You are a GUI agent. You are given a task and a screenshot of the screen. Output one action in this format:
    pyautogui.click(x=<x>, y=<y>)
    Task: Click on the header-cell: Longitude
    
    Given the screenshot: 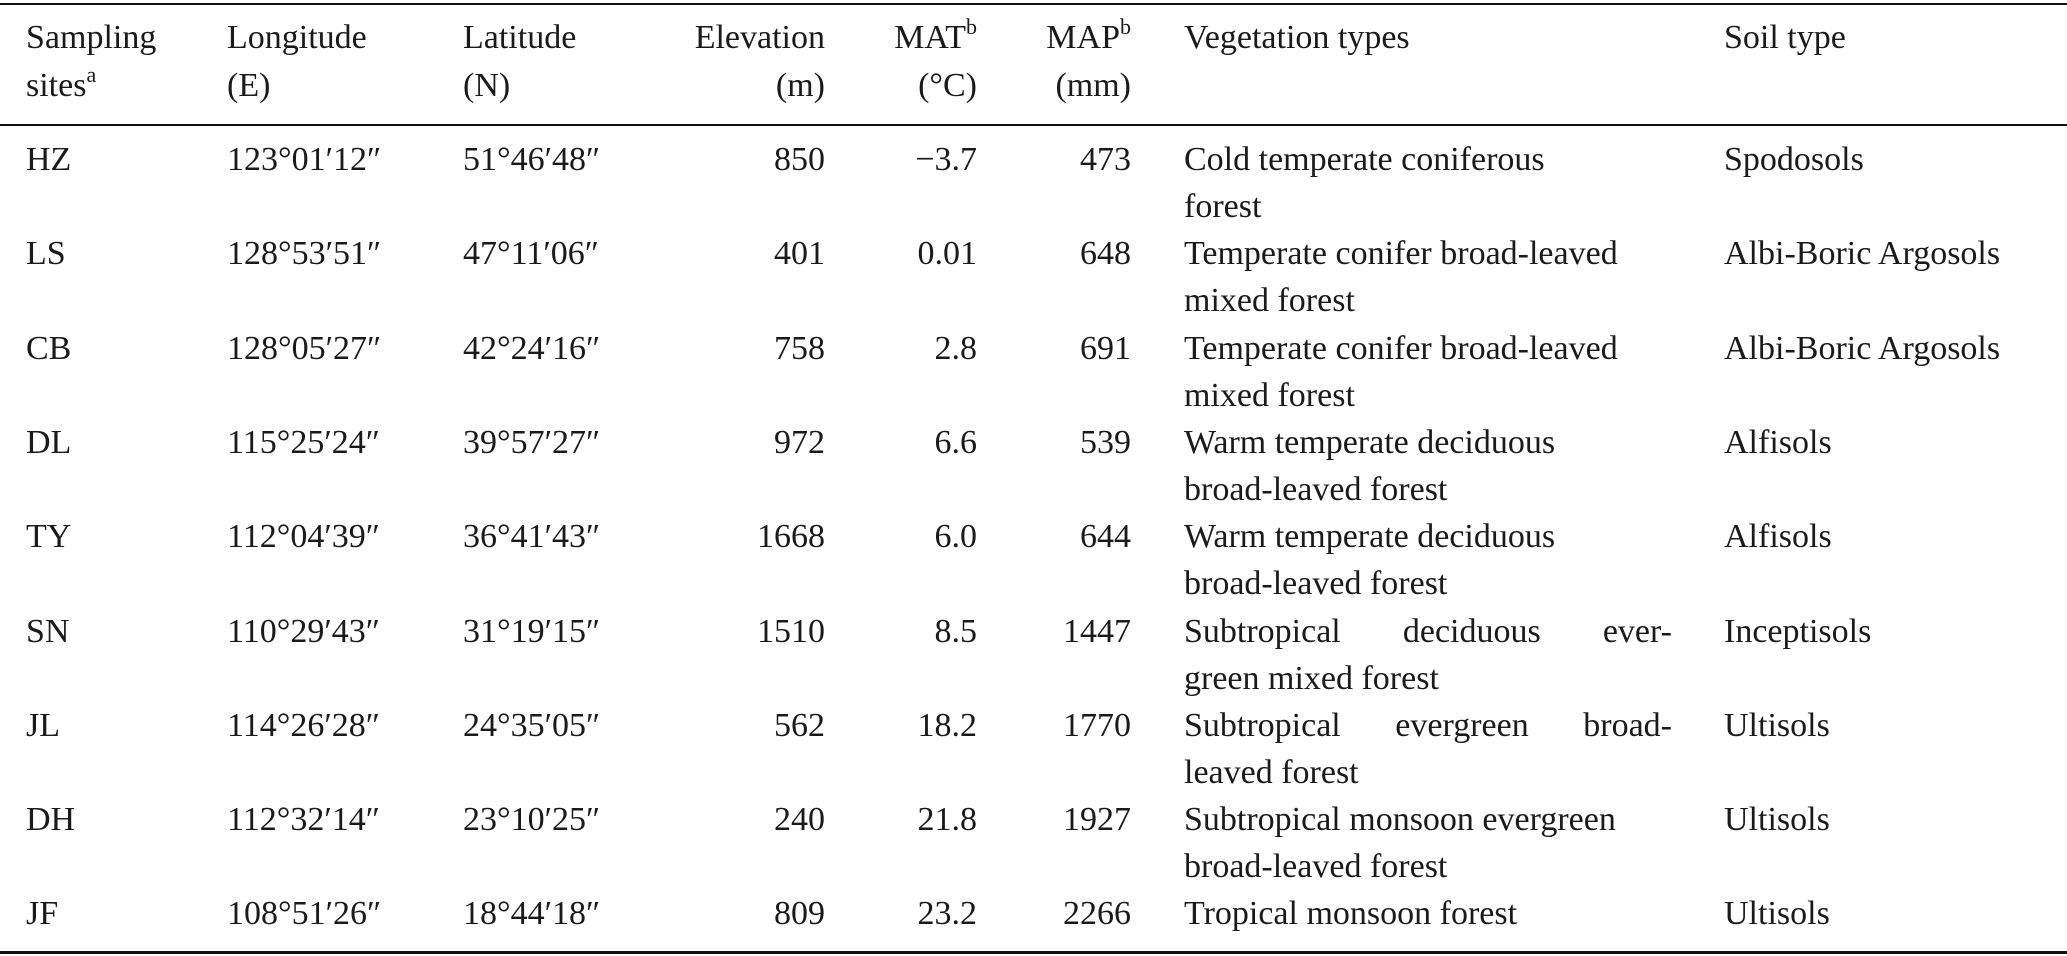 What is the action you would take?
    pyautogui.click(x=297, y=38)
    